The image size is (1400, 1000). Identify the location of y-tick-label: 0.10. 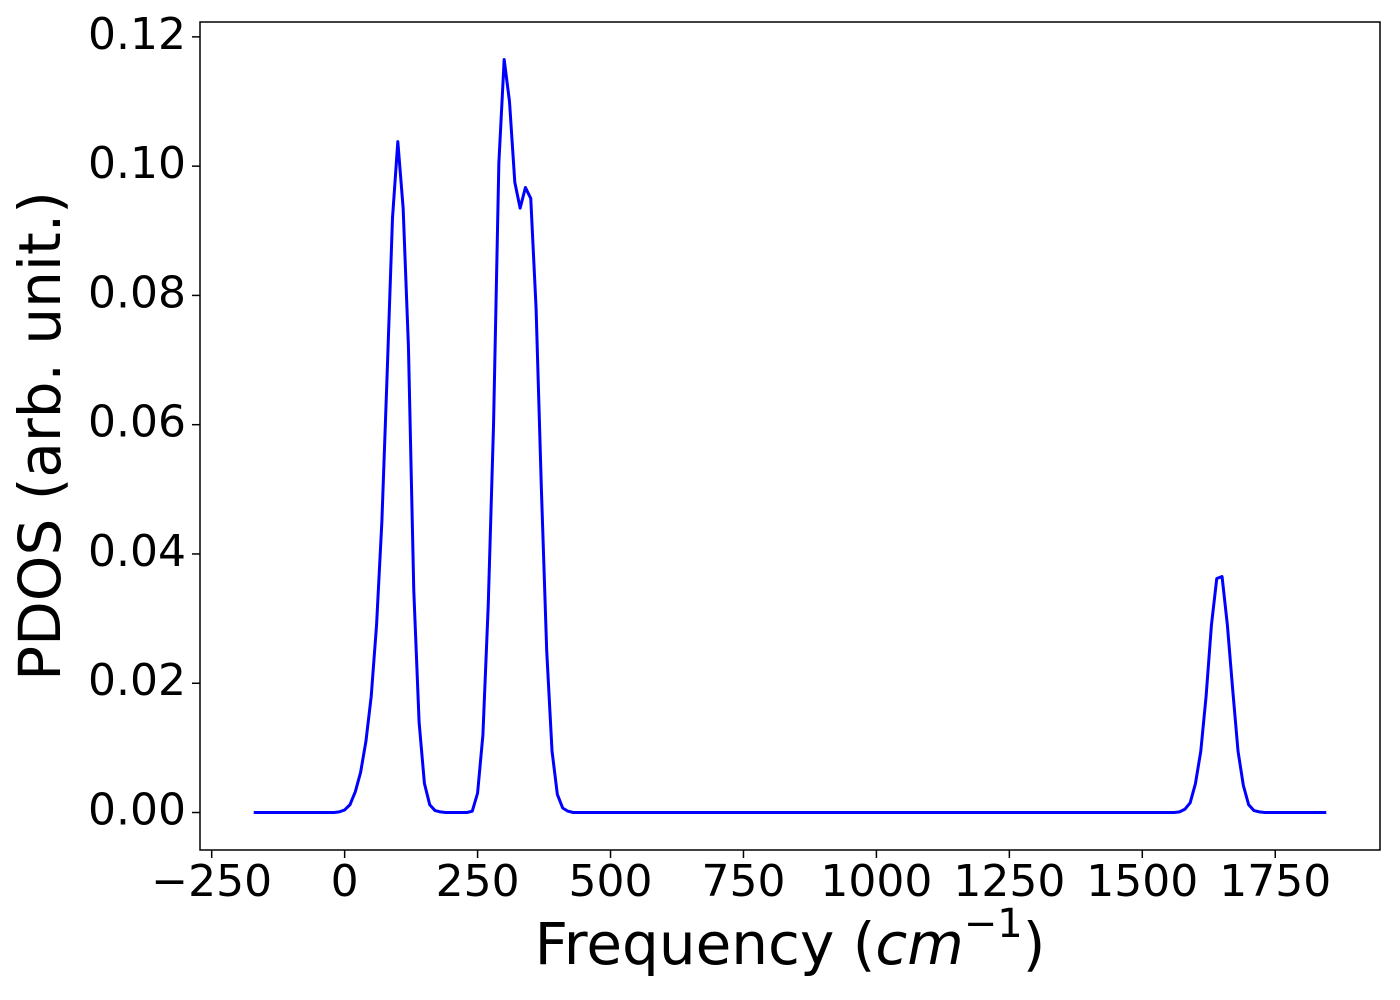
(137, 163).